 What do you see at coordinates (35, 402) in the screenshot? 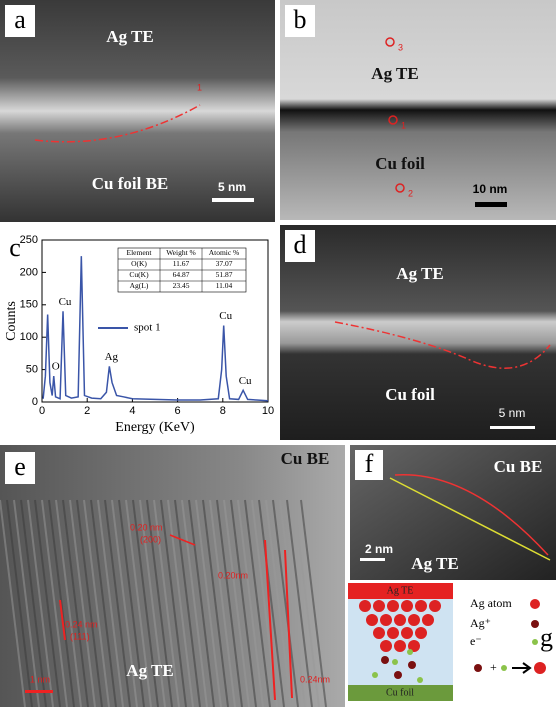
I see `y-tick-label: 0` at bounding box center [35, 402].